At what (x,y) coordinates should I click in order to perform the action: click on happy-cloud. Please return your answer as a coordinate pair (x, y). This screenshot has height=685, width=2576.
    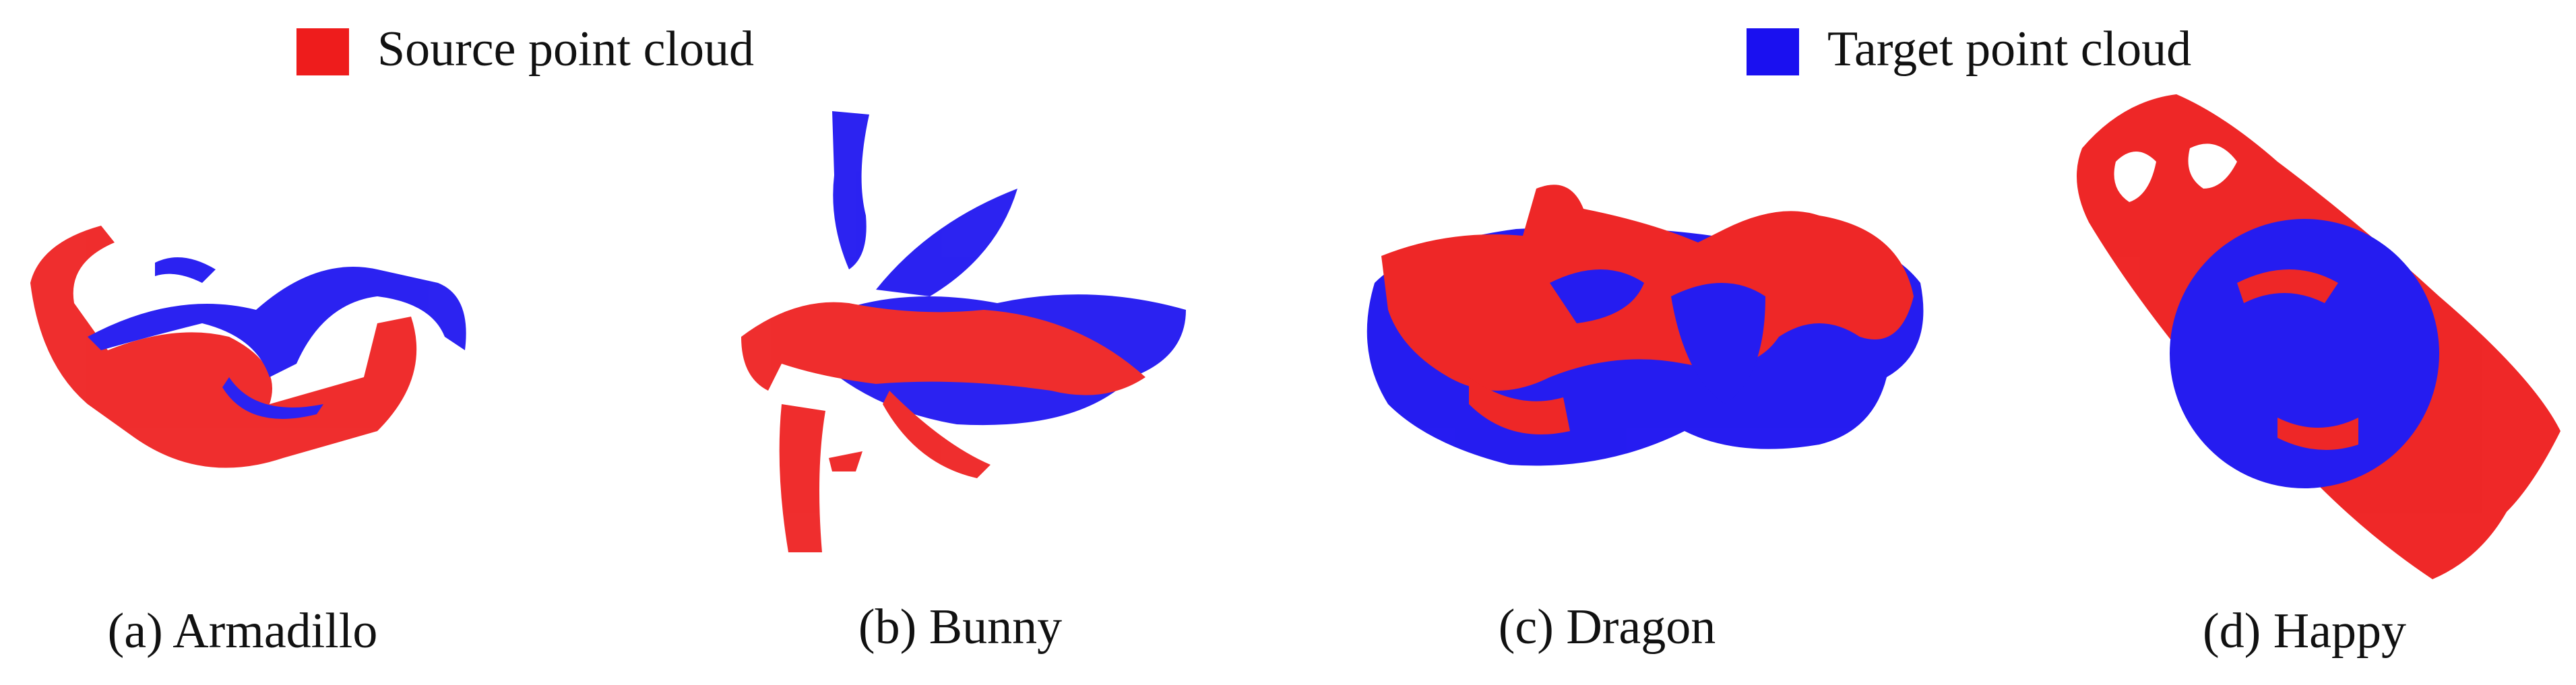
    Looking at the image, I should click on (2319, 336).